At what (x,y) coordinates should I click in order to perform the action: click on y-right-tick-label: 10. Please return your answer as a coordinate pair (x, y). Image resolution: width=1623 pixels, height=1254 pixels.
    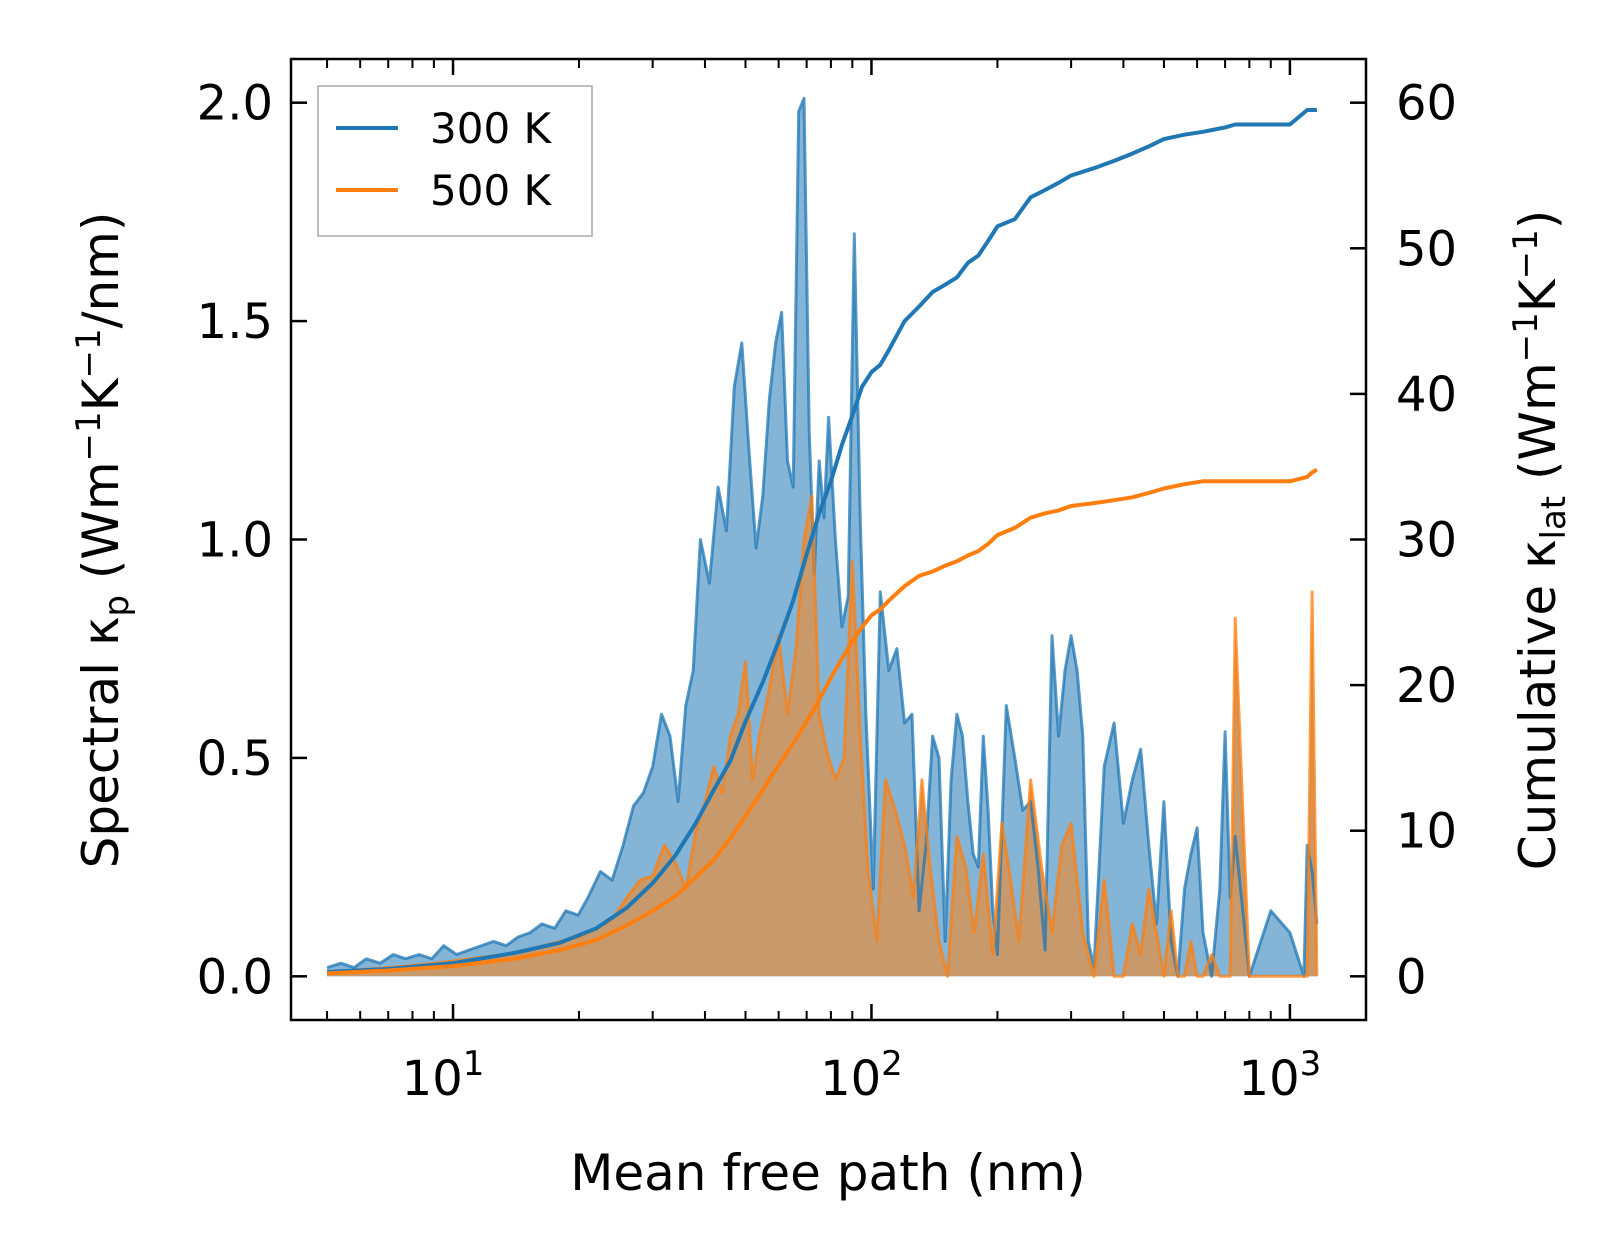
    Looking at the image, I should click on (1426, 832).